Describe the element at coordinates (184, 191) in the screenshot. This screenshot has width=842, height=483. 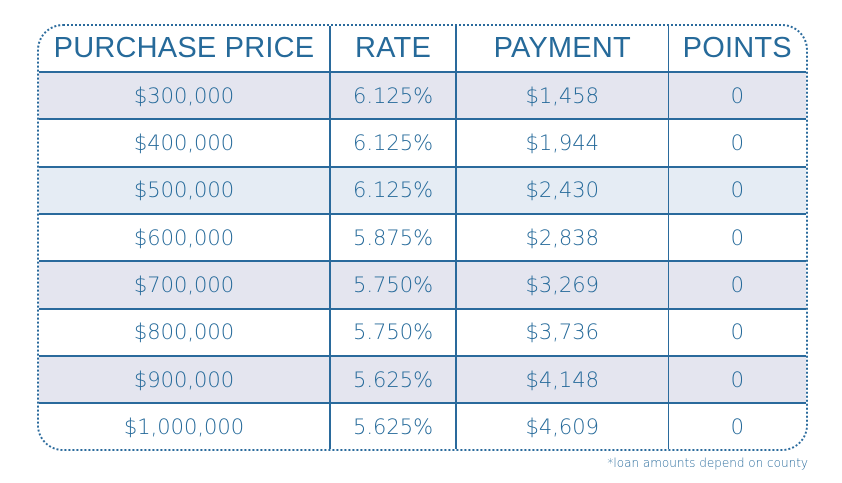
I see `cell-purchase-price: $500,000` at that location.